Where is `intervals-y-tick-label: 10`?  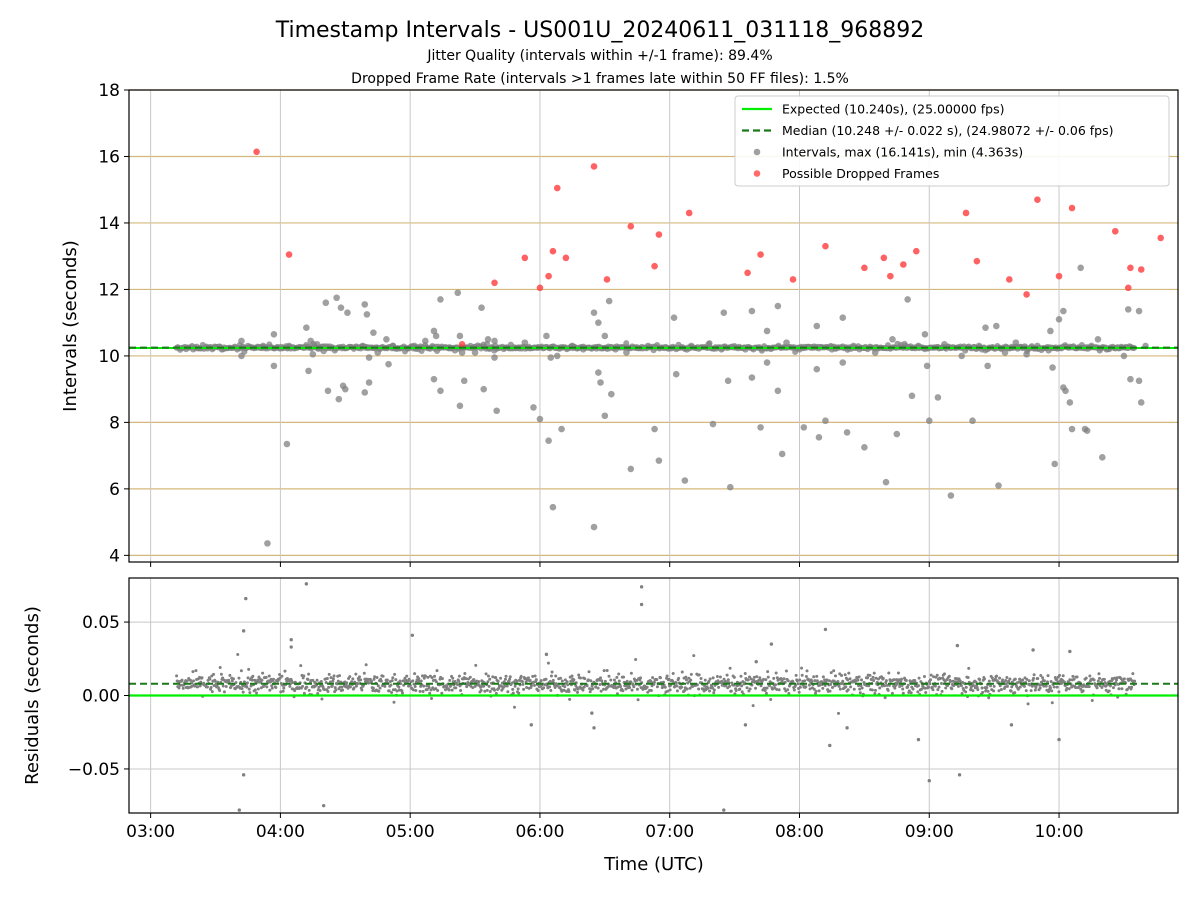 intervals-y-tick-label: 10 is located at coordinates (109, 357).